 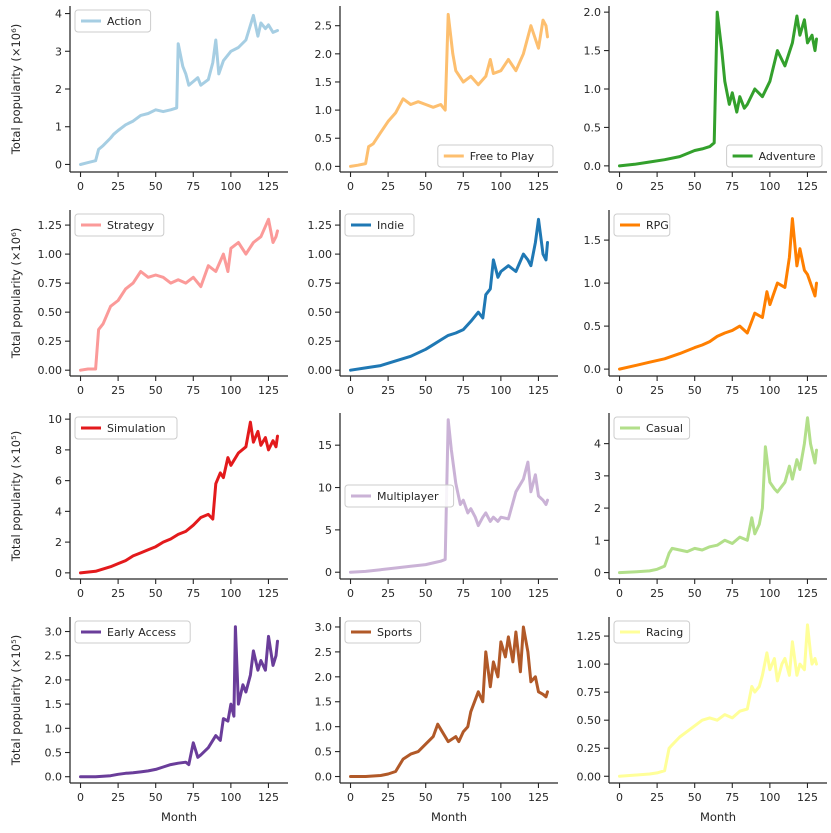 What do you see at coordinates (58, 481) in the screenshot?
I see `y-tick-label: 6` at bounding box center [58, 481].